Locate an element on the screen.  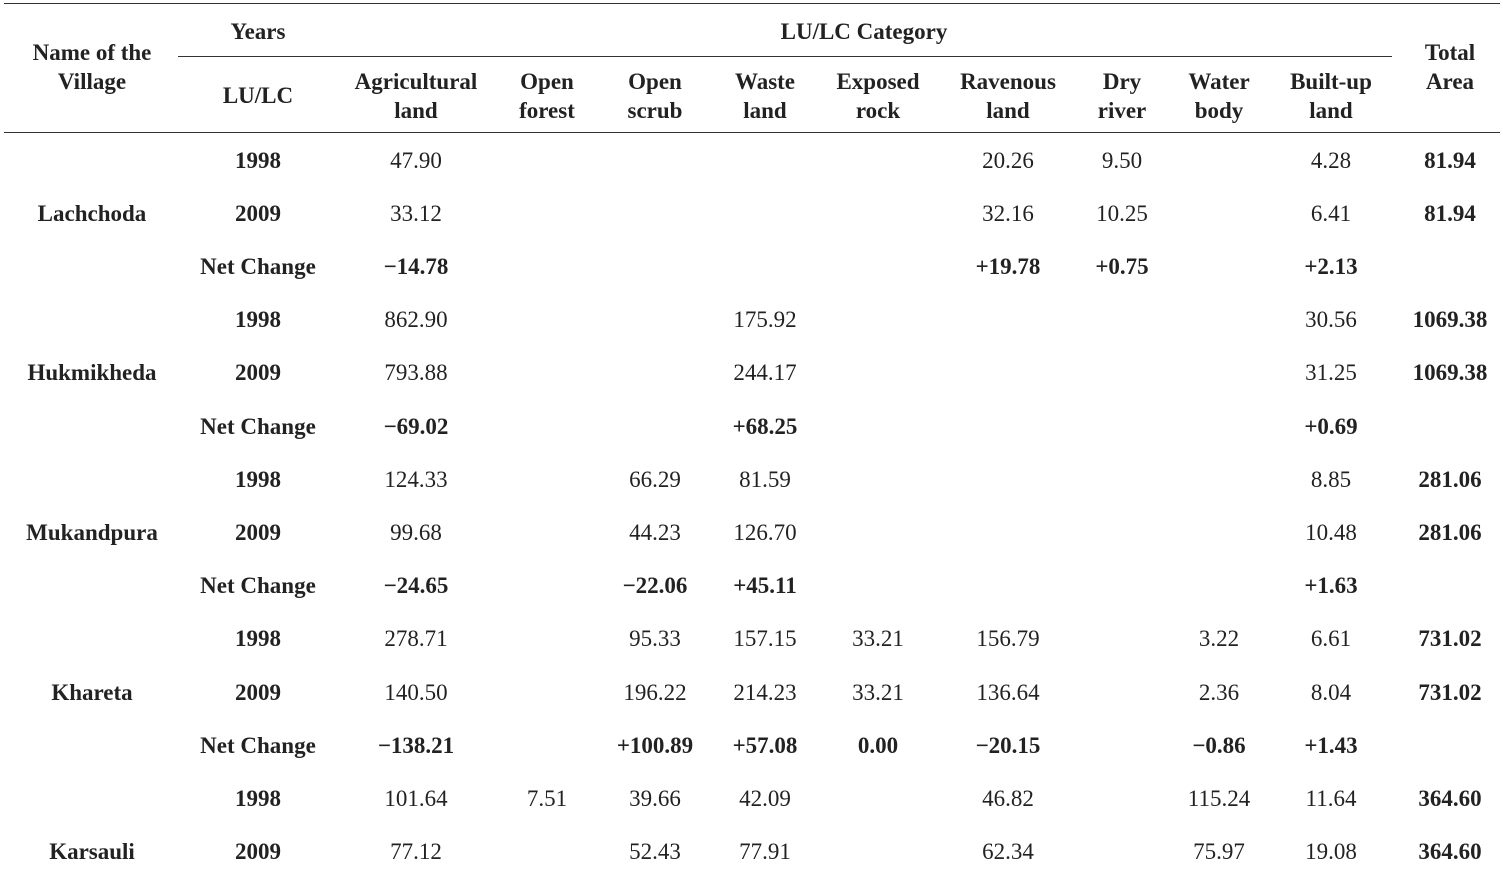
table-cell: 0.00 is located at coordinates (878, 745).